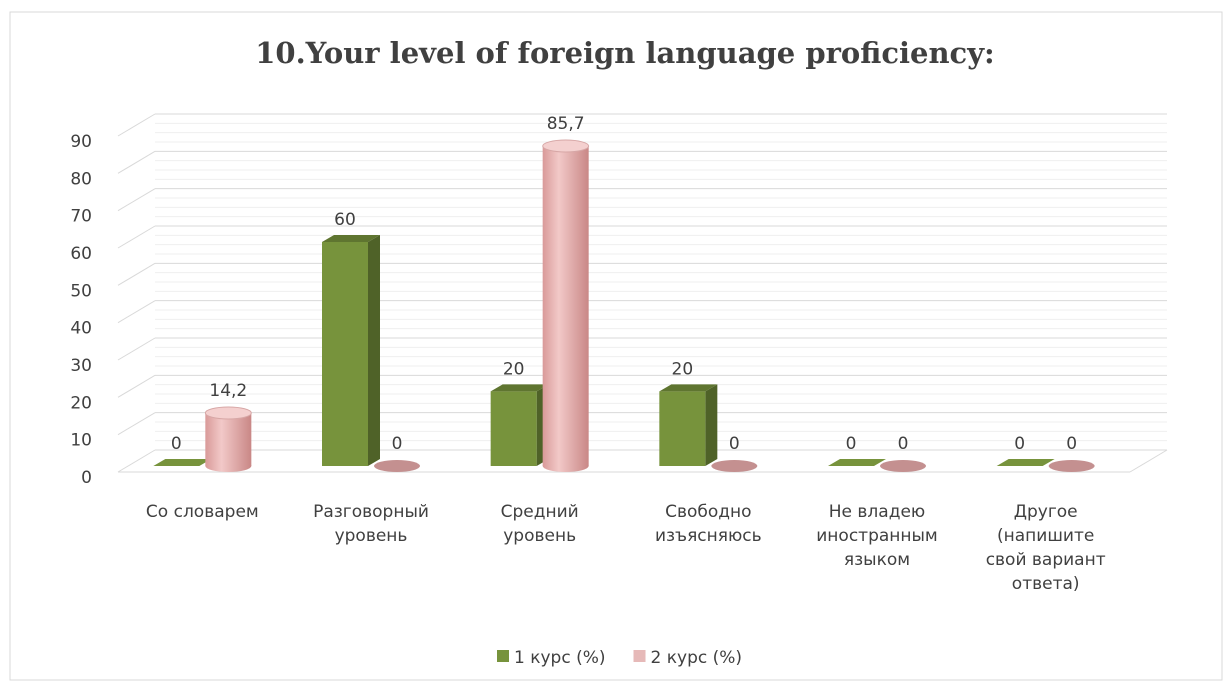  What do you see at coordinates (81, 179) in the screenshot?
I see `y-tick-label: 80` at bounding box center [81, 179].